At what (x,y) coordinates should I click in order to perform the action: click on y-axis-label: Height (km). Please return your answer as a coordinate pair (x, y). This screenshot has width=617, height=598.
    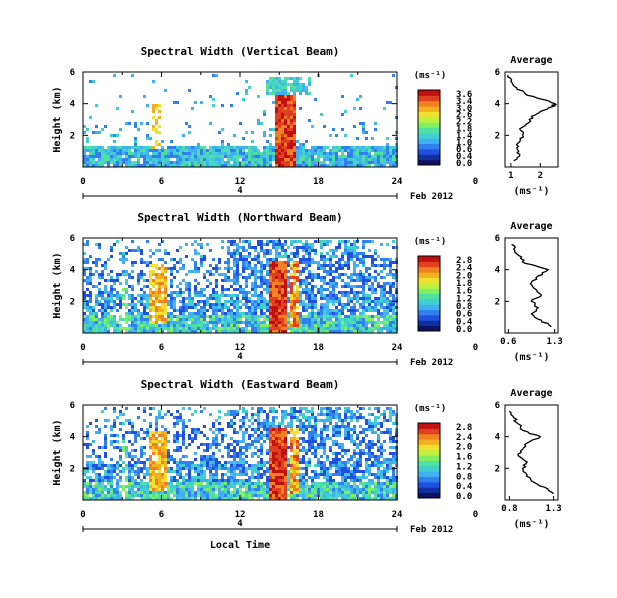
    Looking at the image, I should click on (57, 285).